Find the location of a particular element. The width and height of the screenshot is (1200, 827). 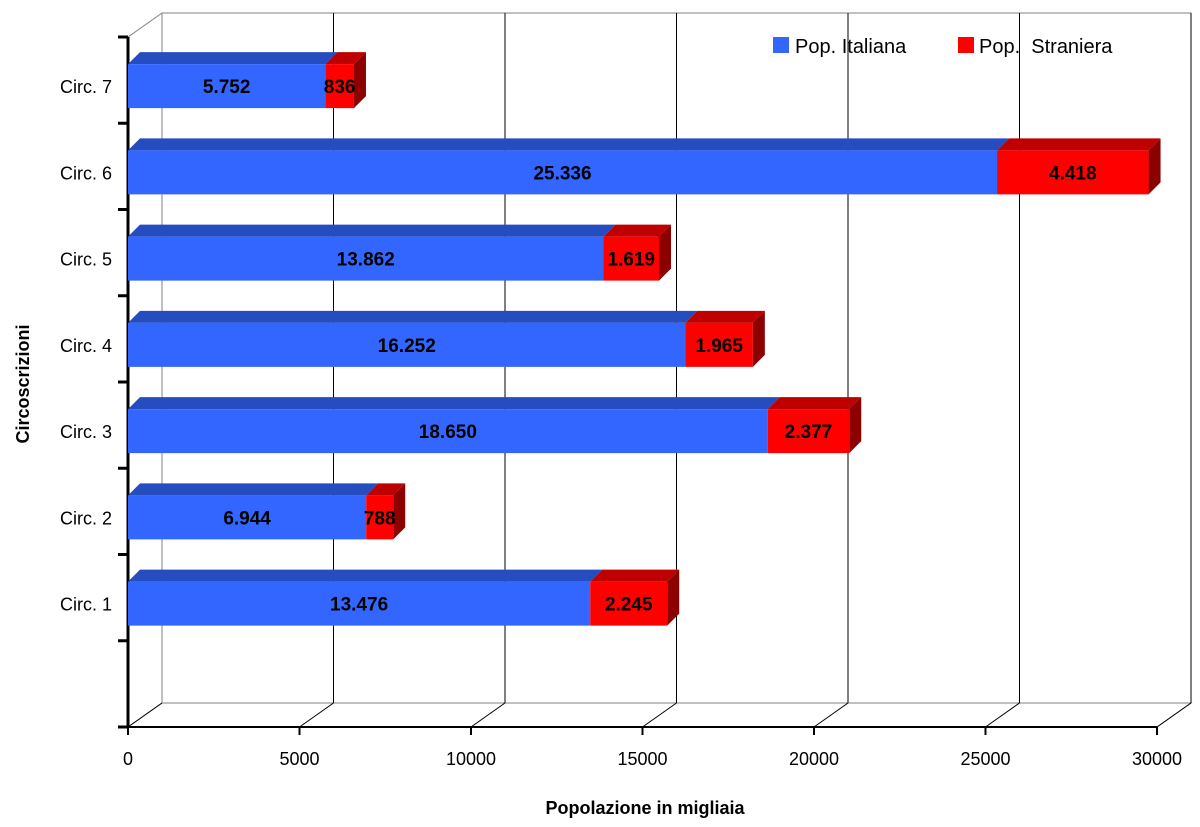

data-label-straniera: 2.245 is located at coordinates (629, 605).